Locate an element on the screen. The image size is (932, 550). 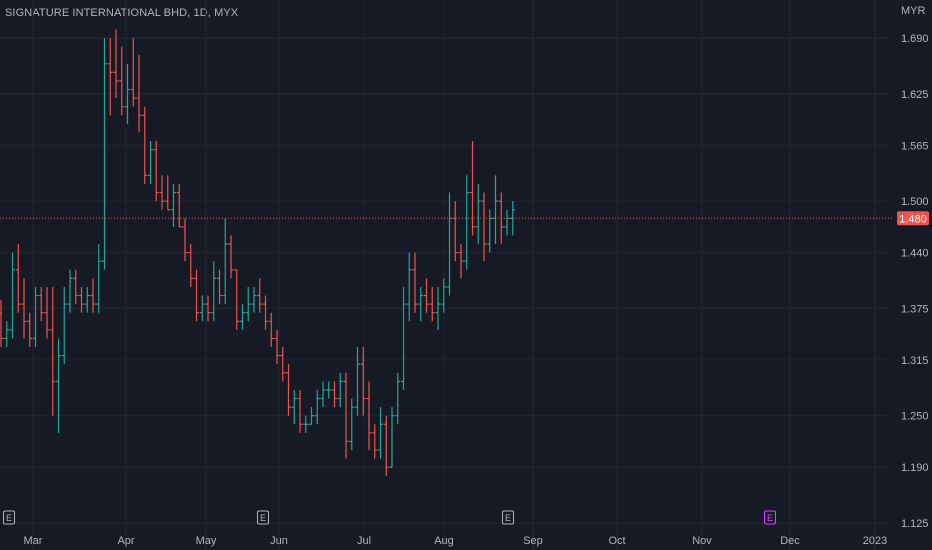
y-tick-label: 1.375 is located at coordinates (915, 309).